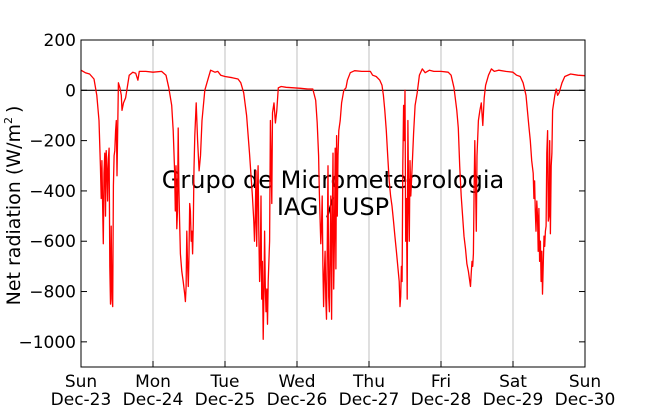  Describe the element at coordinates (52, 242) in the screenshot. I see `y-tick-label: −600` at that location.